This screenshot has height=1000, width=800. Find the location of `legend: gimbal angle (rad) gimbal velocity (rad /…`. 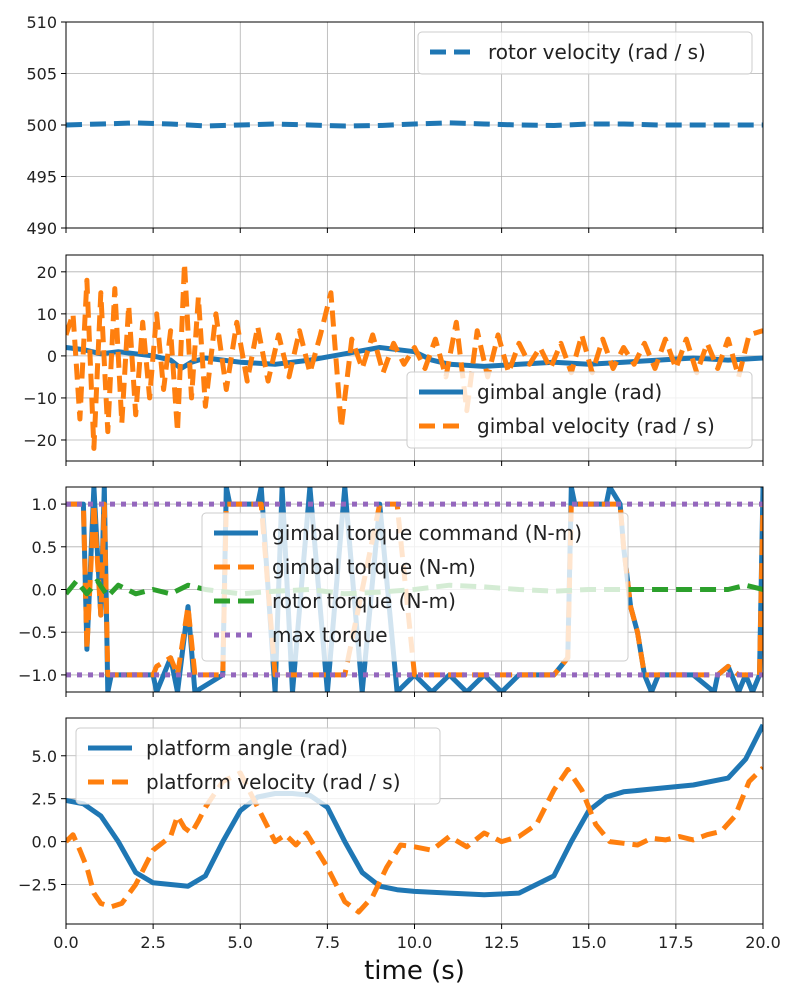

legend: gimbal angle (rad) gimbal velocity (rad /… is located at coordinates (579, 410).